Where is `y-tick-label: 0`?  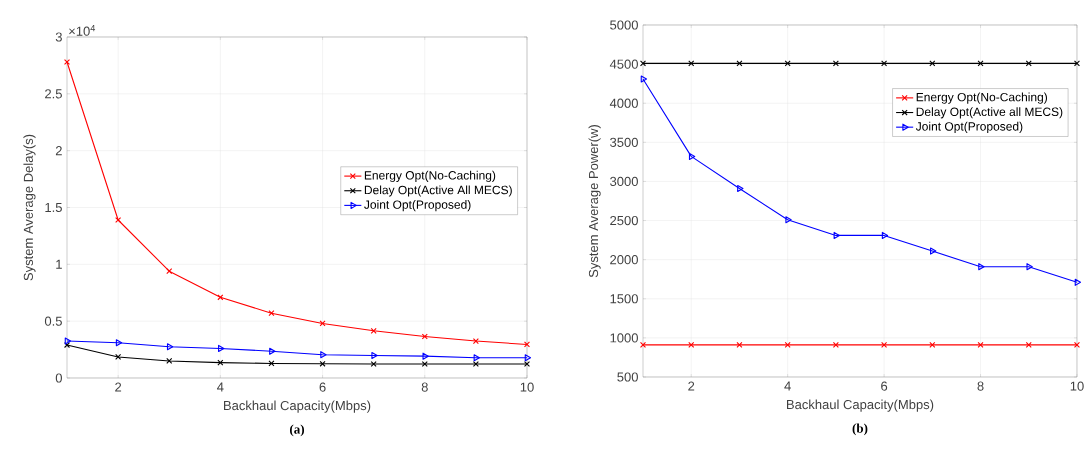 y-tick-label: 0 is located at coordinates (58, 378).